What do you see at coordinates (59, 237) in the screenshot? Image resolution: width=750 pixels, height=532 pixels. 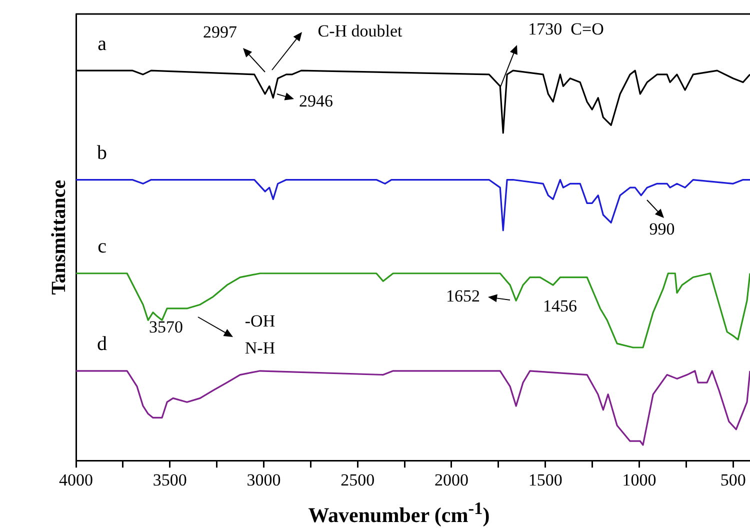 I see `y-axis-title: Tansmittance` at bounding box center [59, 237].